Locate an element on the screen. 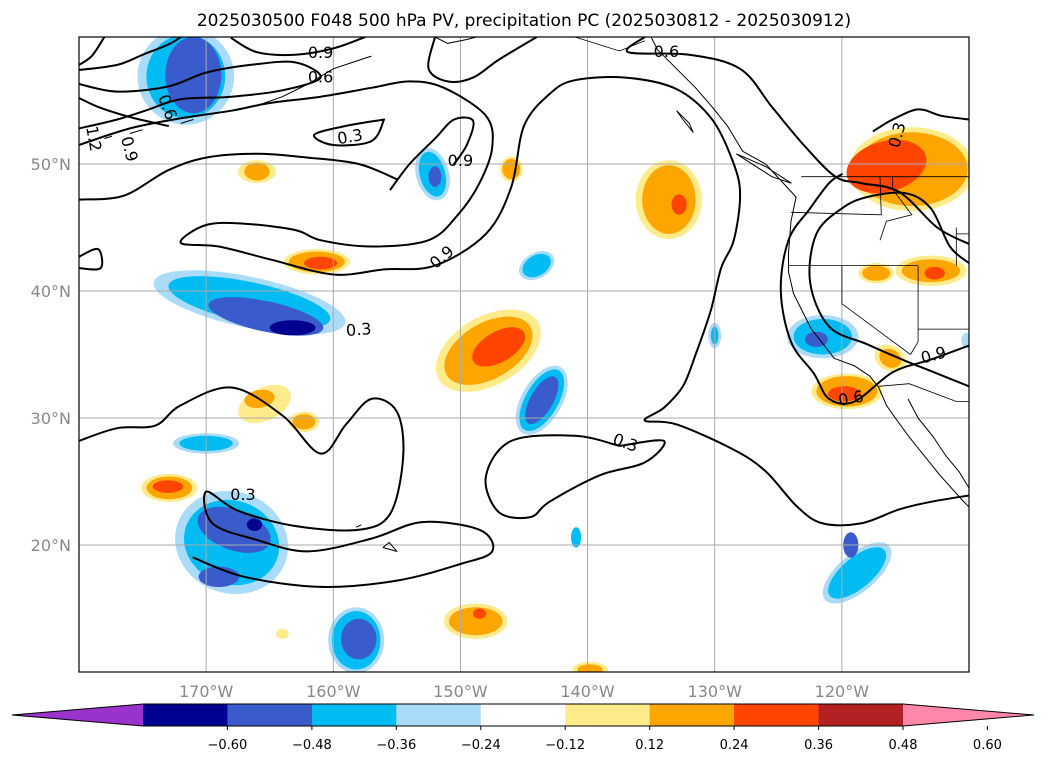 The image size is (1047, 765). border-nv-az is located at coordinates (914, 310).